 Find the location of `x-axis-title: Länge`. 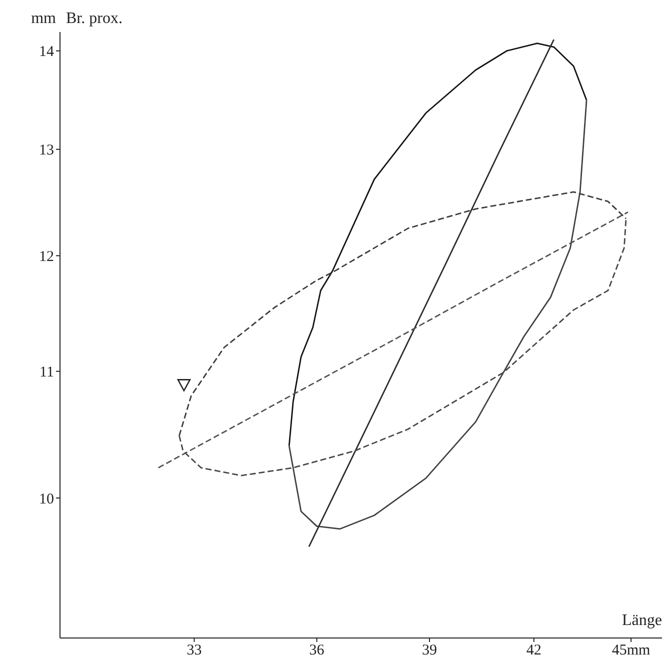

x-axis-title: Länge is located at coordinates (642, 621).